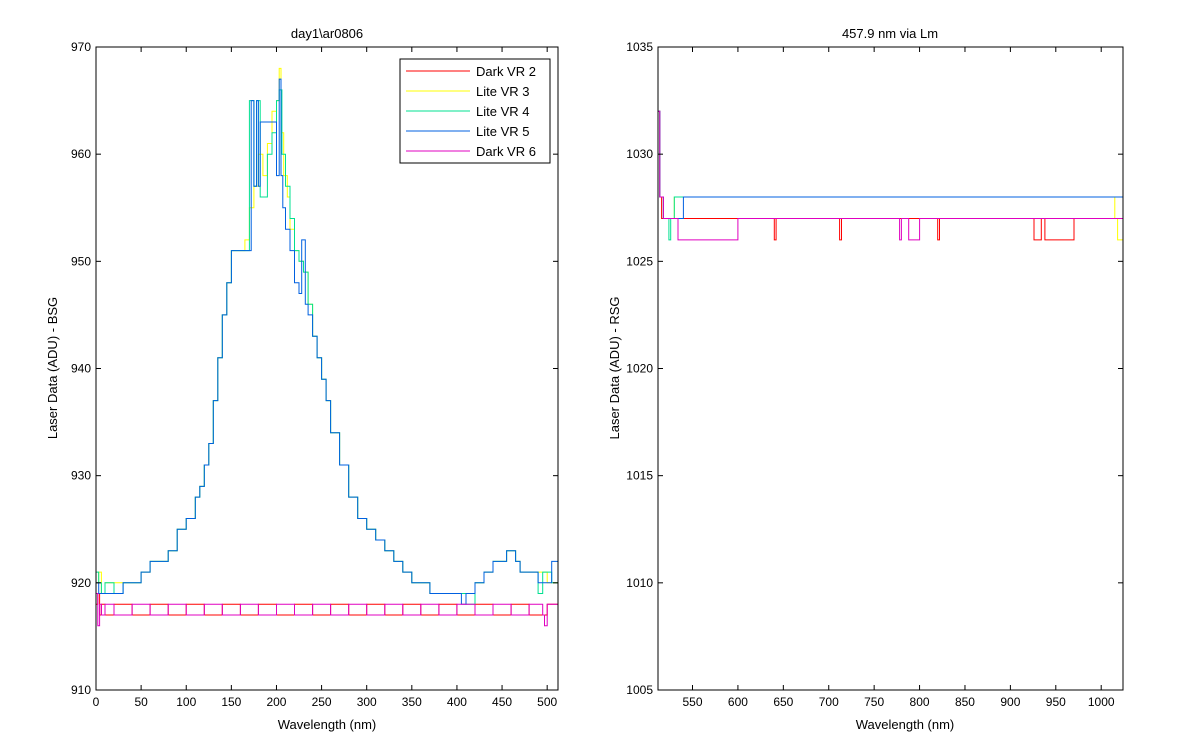 Image resolution: width=1200 pixels, height=750 pixels. I want to click on plot-left-xtick-label: 200, so click(276, 702).